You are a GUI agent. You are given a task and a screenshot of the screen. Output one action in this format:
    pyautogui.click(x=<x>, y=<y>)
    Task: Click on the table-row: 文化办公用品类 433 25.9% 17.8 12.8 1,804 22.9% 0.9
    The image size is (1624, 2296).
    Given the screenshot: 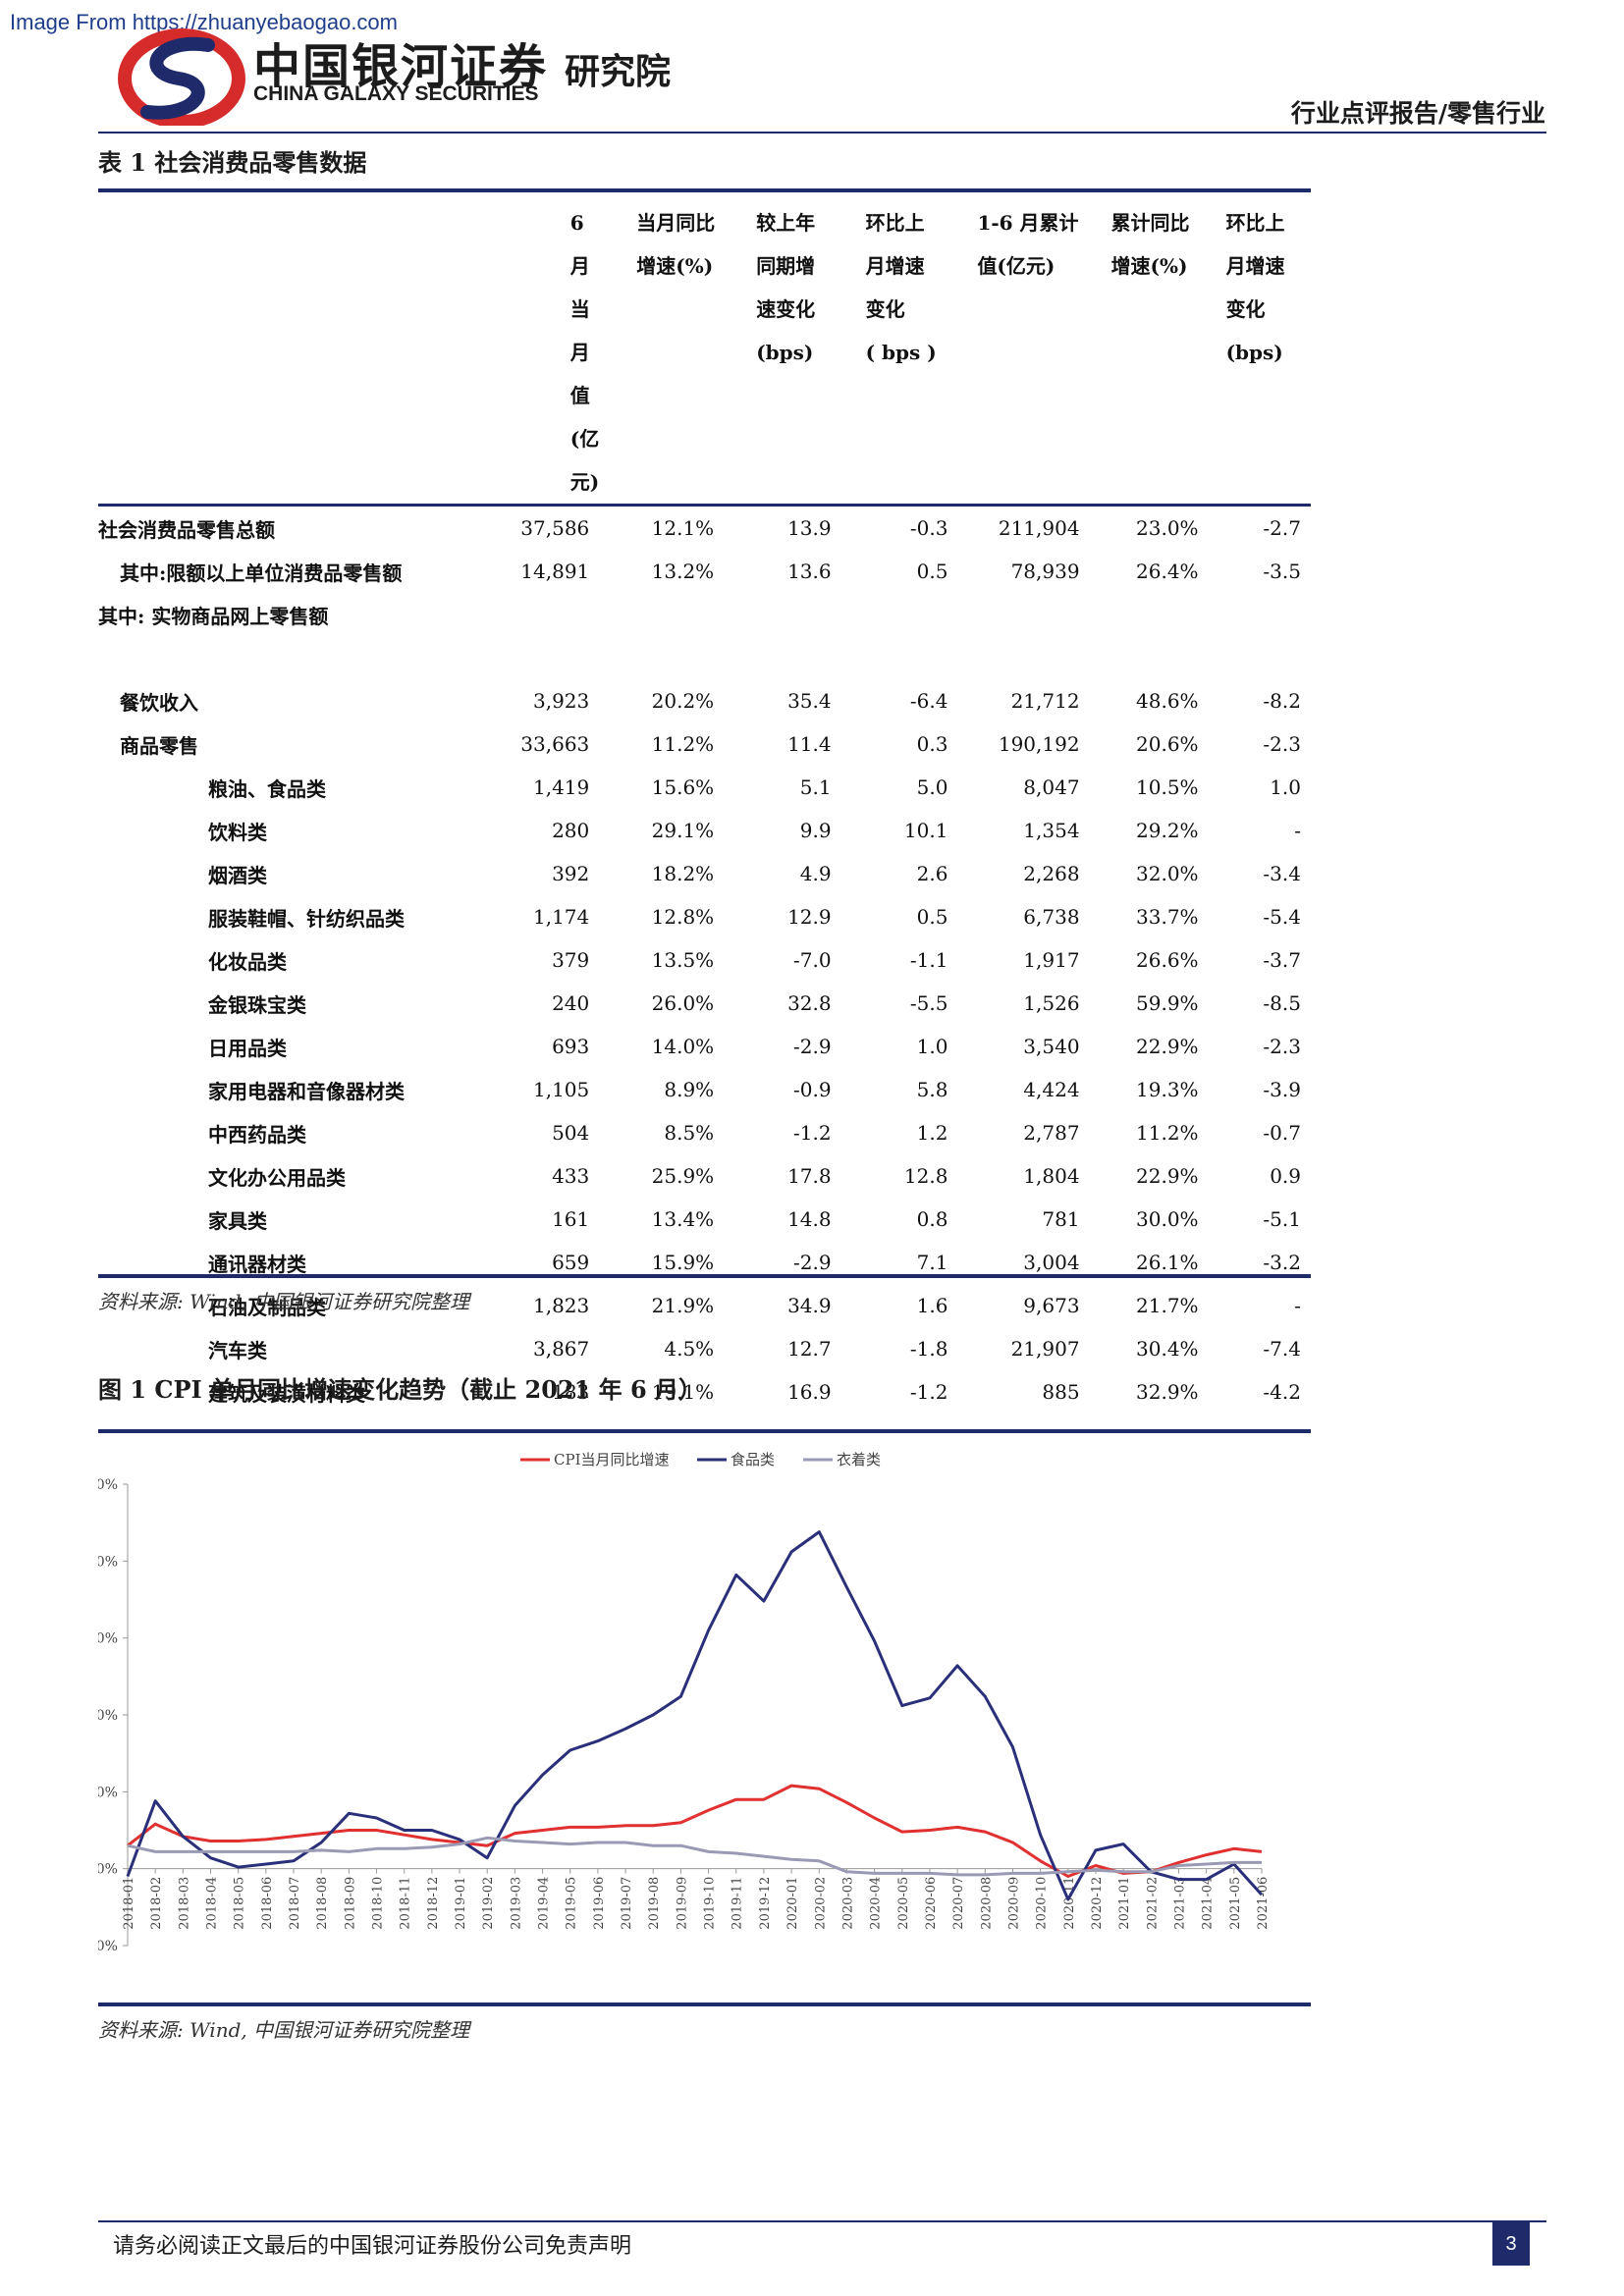 What is the action you would take?
    pyautogui.click(x=704, y=1176)
    